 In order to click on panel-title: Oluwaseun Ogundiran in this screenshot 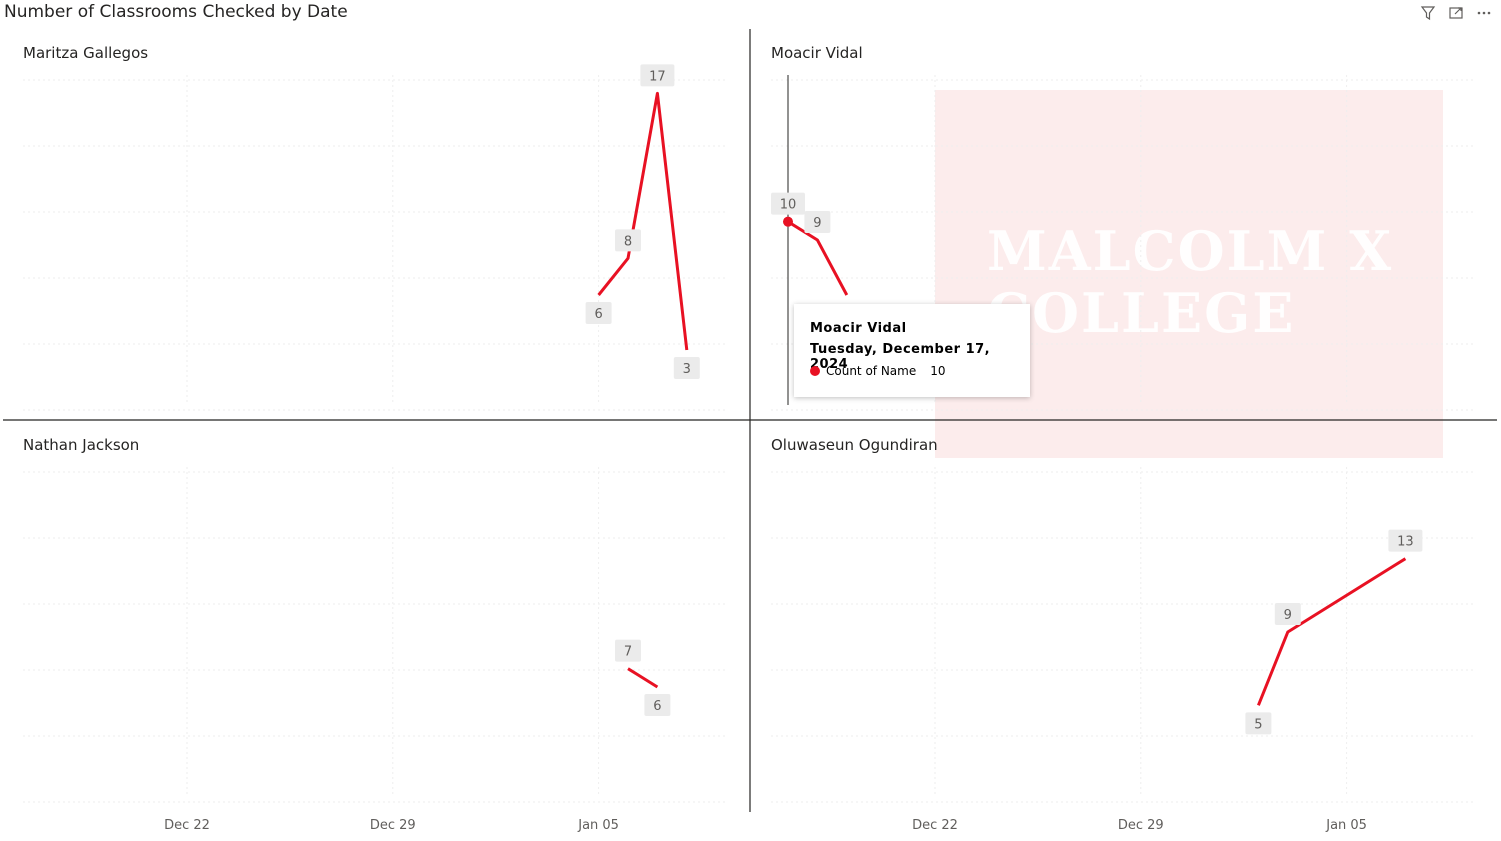, I will do `click(854, 445)`.